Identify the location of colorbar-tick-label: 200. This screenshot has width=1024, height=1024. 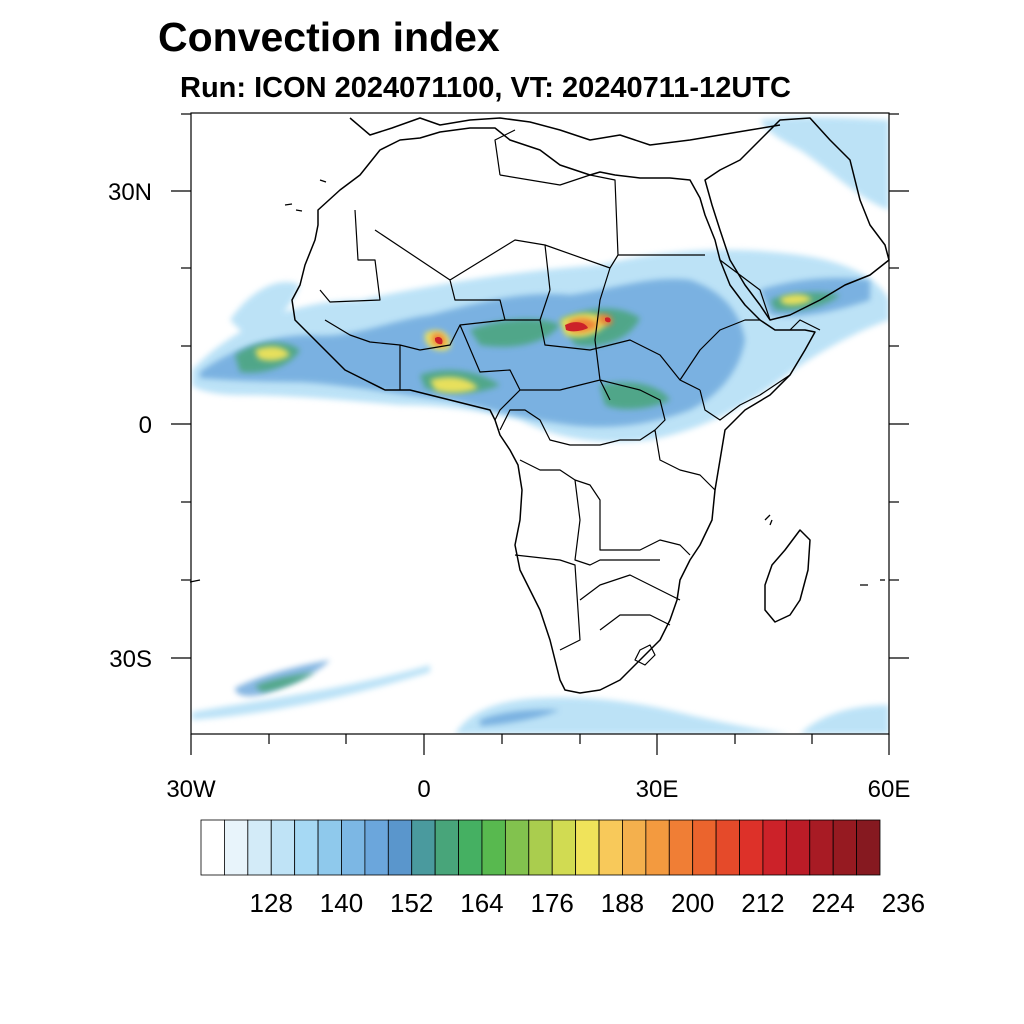
(692, 903).